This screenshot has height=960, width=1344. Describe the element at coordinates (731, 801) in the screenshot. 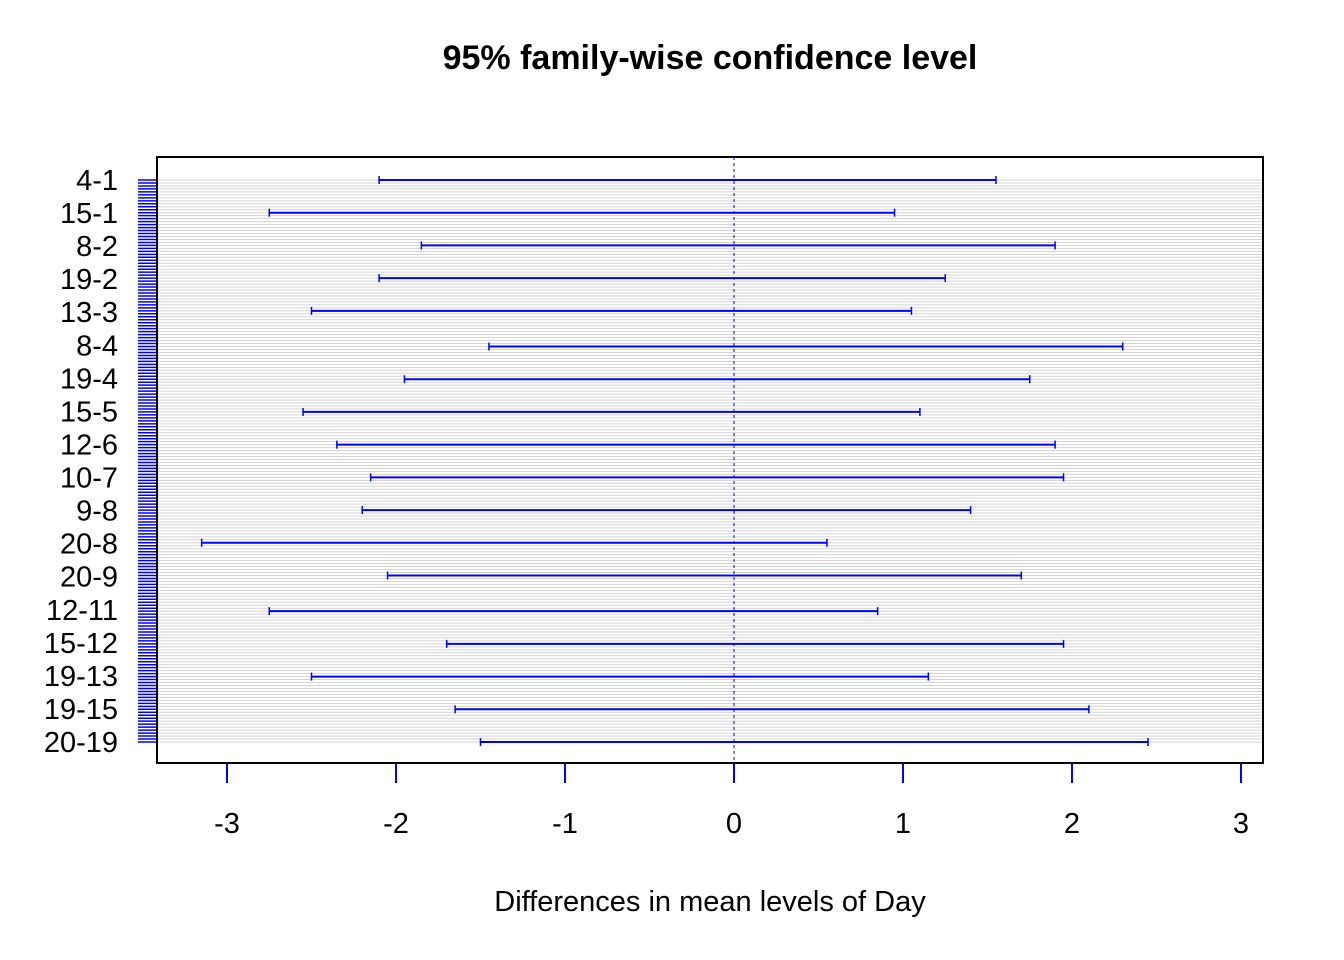

I see `x-axis: -3 -2 -1 0 1 2 3` at that location.